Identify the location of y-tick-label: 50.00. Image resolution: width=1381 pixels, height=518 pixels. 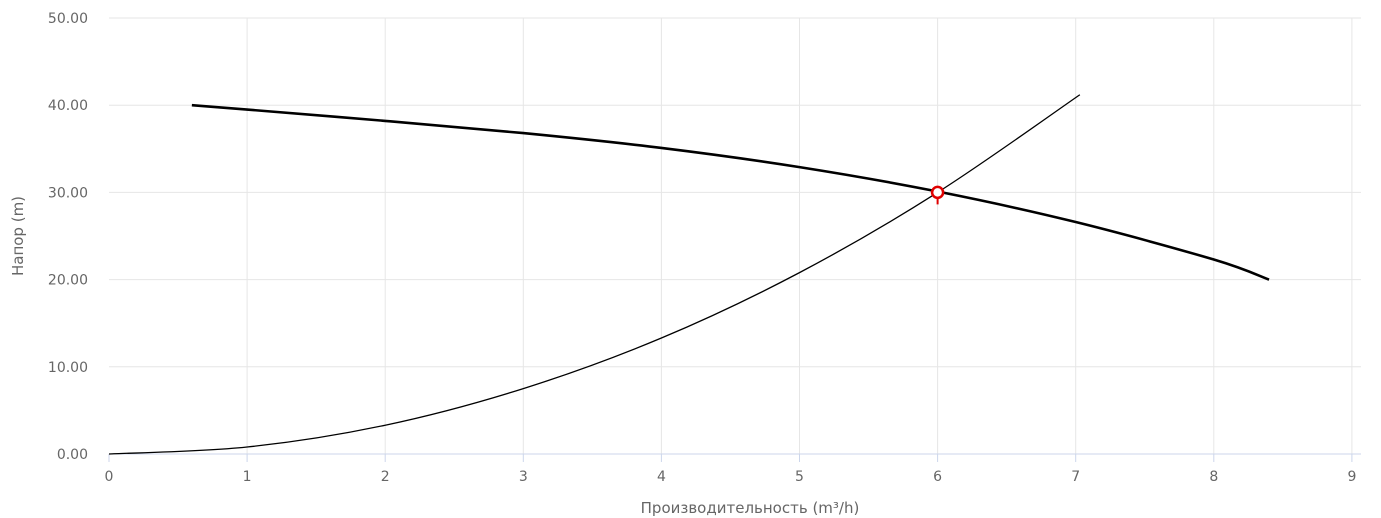
(68, 19).